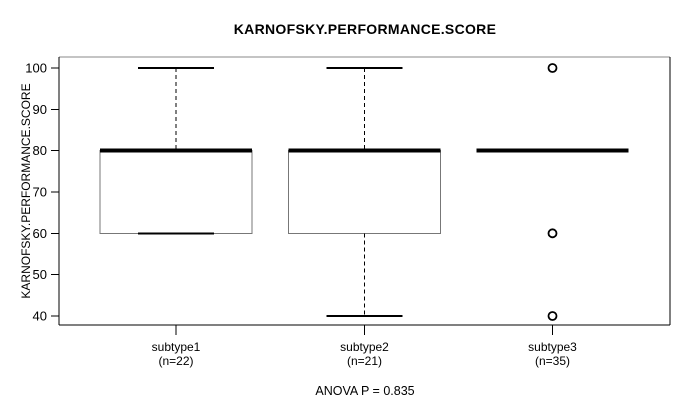 Image resolution: width=700 pixels, height=400 pixels. Describe the element at coordinates (364, 347) in the screenshot. I see `x-group-label: subtype2` at that location.